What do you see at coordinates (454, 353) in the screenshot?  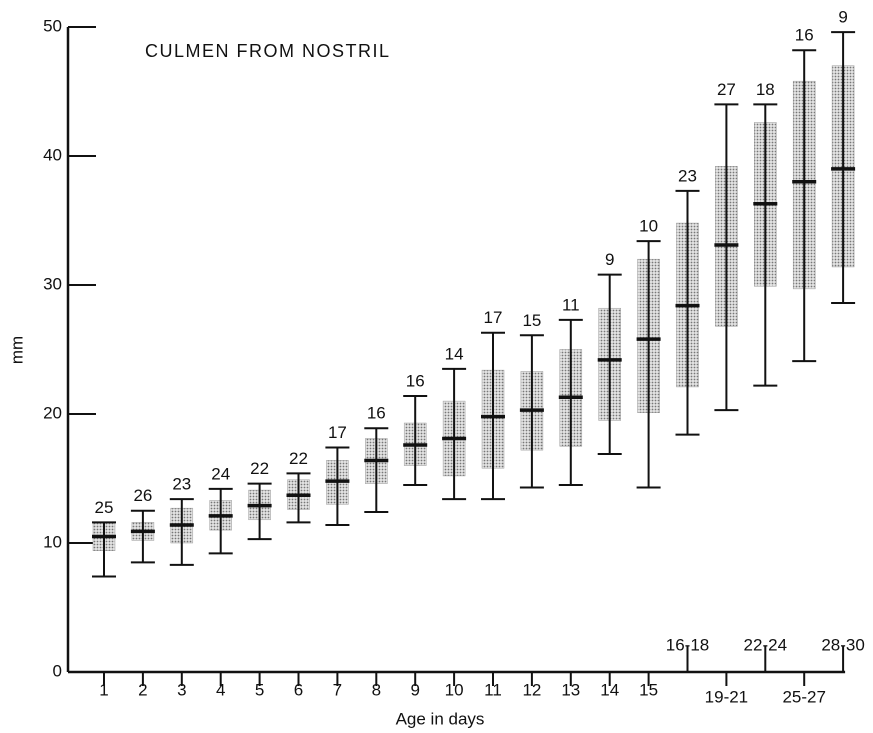 I see `sample-size: 14` at bounding box center [454, 353].